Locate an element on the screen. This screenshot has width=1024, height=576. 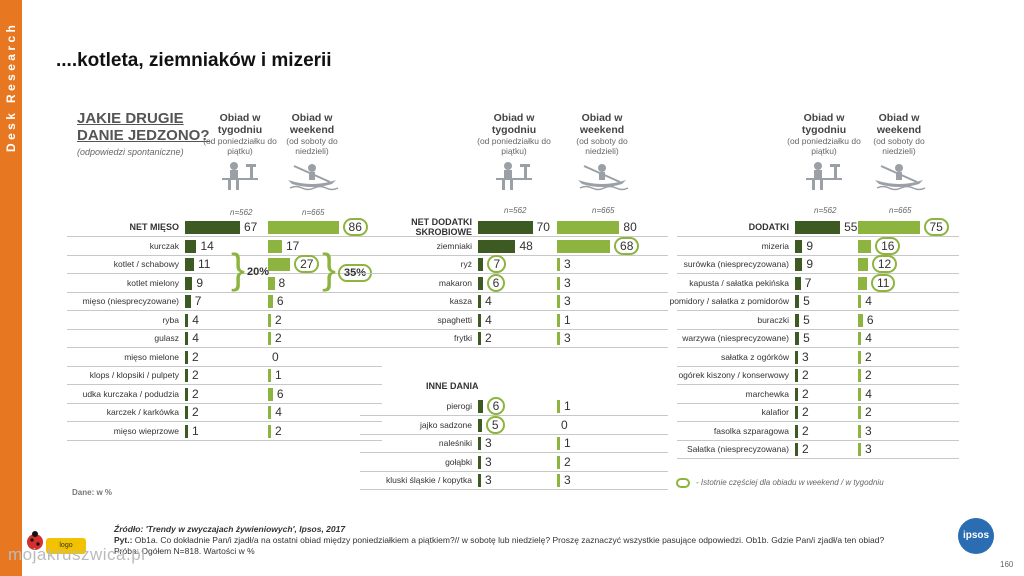
sidebar-label: Desk Research is located at coordinates (11, 87).